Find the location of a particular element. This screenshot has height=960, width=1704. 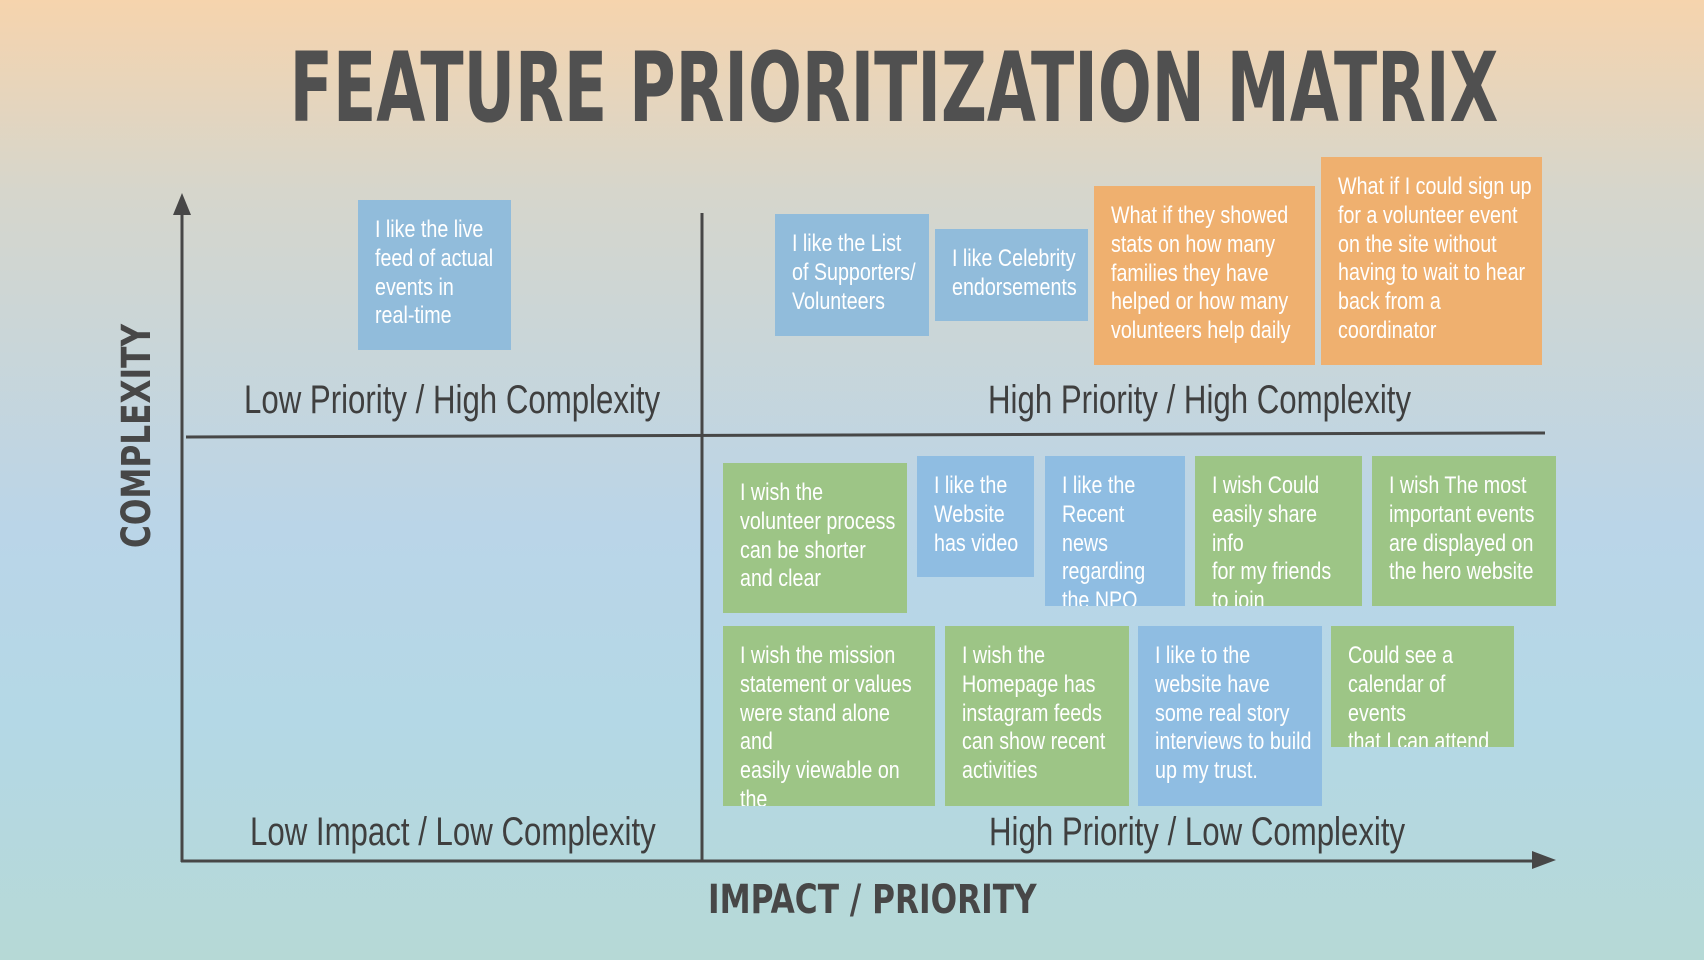

quadrant-label-top-right: High Priority / High Complexity is located at coordinates (1200, 400).